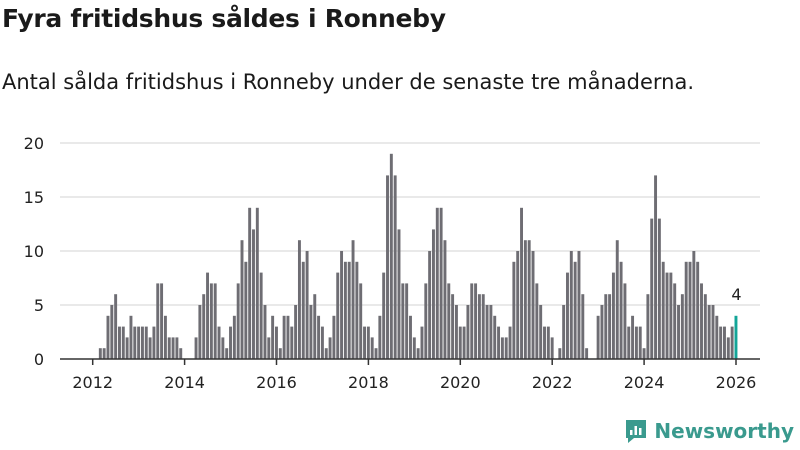 The height and width of the screenshot is (450, 800). What do you see at coordinates (34, 251) in the screenshot?
I see `y-tick-label: 10` at bounding box center [34, 251].